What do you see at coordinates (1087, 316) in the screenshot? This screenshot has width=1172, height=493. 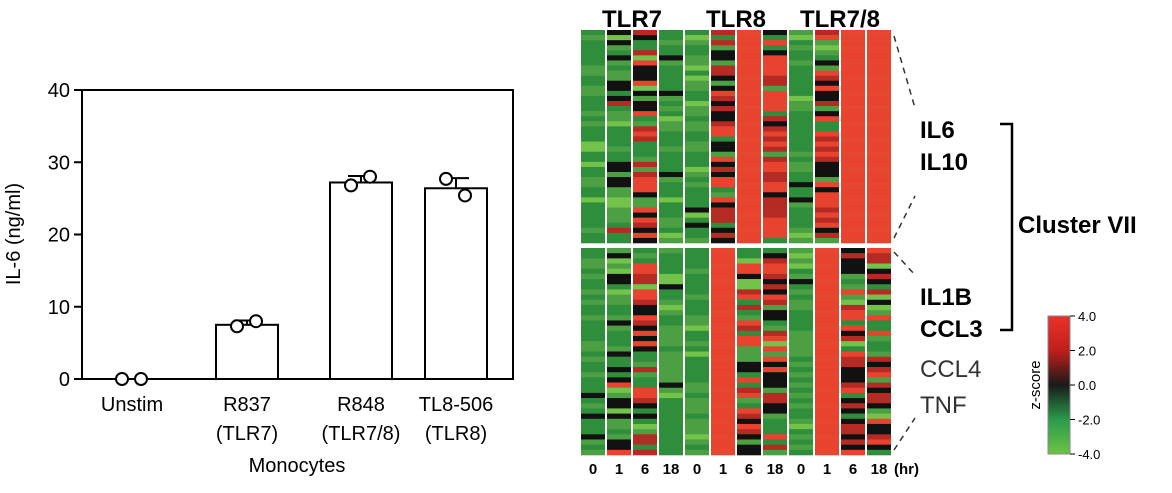 I see `colorbar-tick-label: 4.0` at bounding box center [1087, 316].